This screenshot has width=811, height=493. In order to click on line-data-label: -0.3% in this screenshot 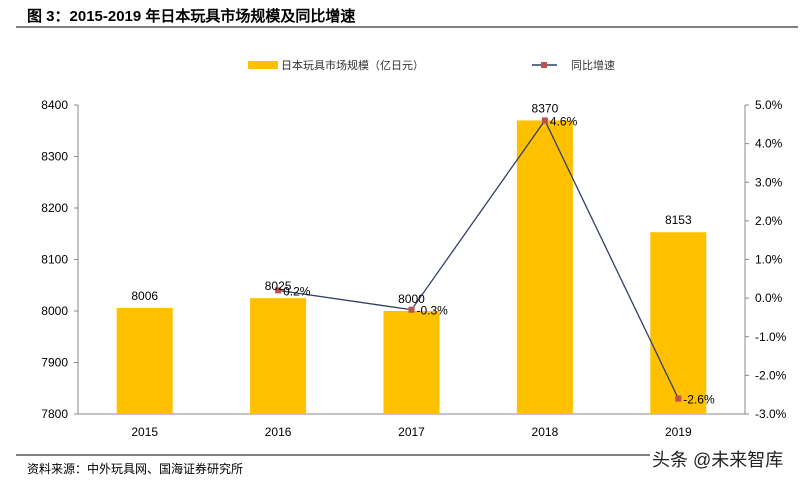, I will do `click(433, 311)`.